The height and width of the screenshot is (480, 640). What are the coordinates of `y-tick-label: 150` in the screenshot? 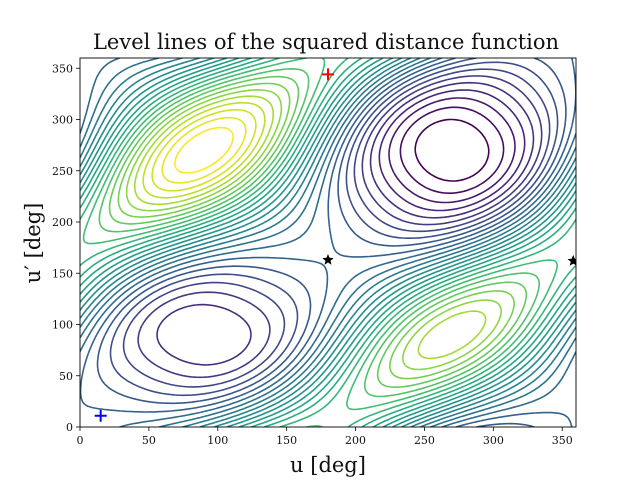 It's located at (62, 273).